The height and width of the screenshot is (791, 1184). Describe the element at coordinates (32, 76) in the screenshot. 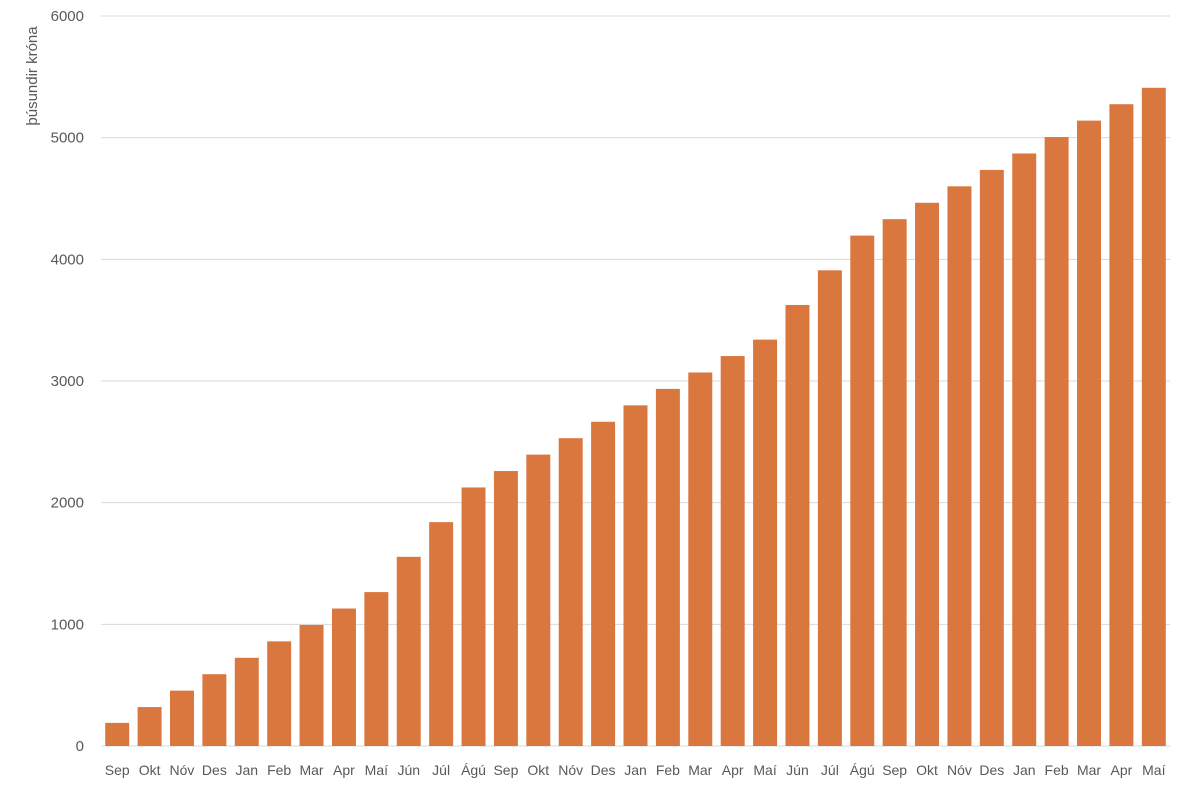

I see `y-axis-title: þúsundir króna` at that location.